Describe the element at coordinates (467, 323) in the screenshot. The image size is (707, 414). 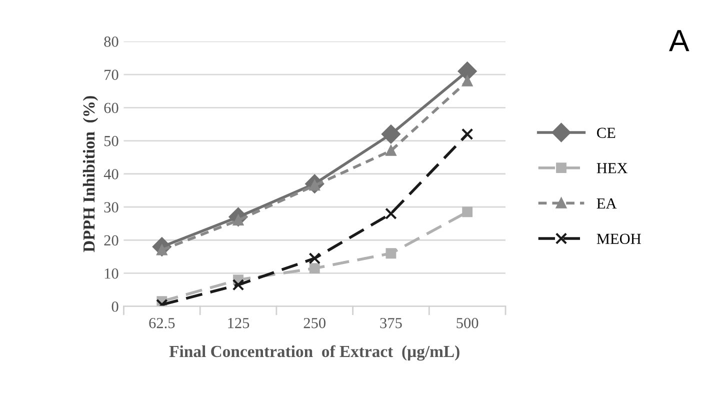
I see `x-tick-label: 500` at that location.